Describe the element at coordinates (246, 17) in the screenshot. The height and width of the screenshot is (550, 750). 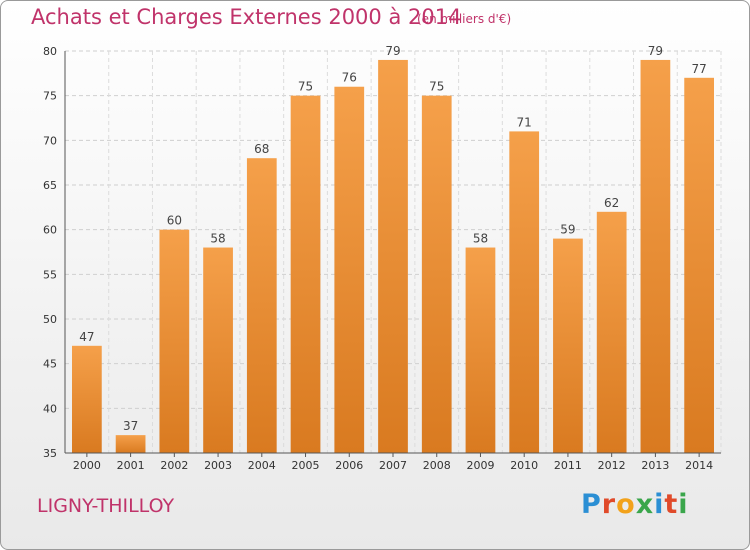
I see `chart-title: Achats et Charges Externes 2000 à 2014` at that location.